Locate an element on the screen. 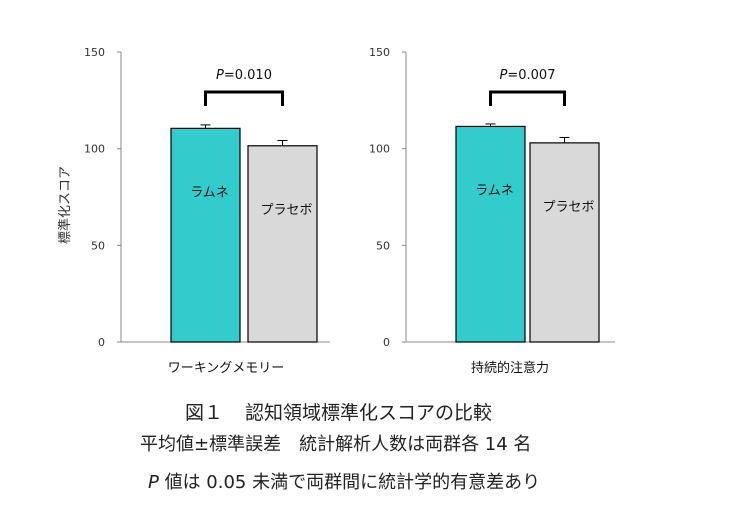 This screenshot has width=739, height=516. panel1-bar-placebo is located at coordinates (282, 244).